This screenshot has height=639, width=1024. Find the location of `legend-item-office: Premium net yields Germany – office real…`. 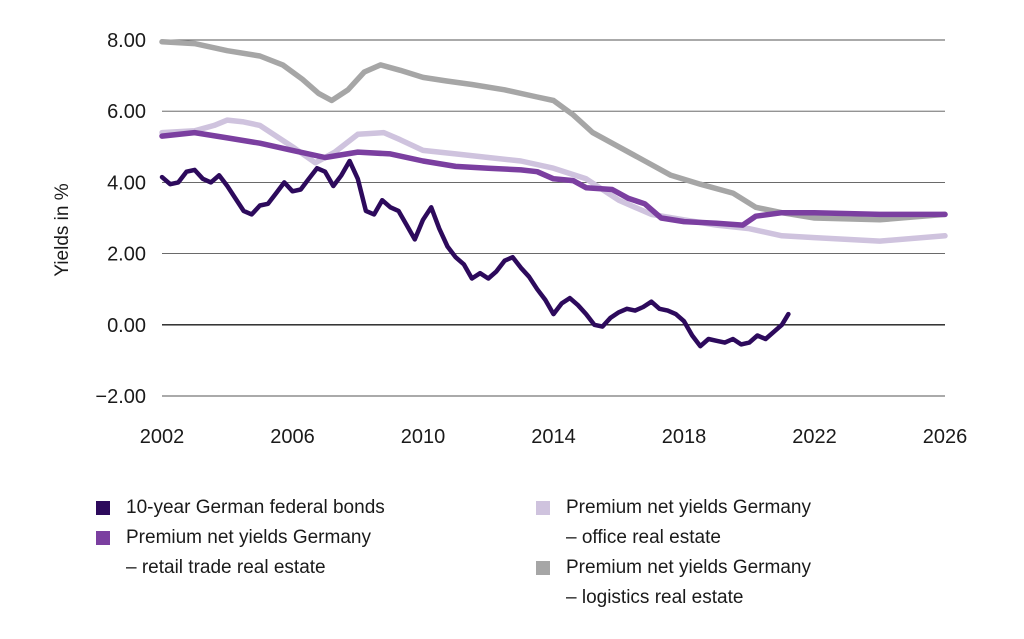

legend-item-office: Premium net yields Germany – office real… is located at coordinates (673, 523).